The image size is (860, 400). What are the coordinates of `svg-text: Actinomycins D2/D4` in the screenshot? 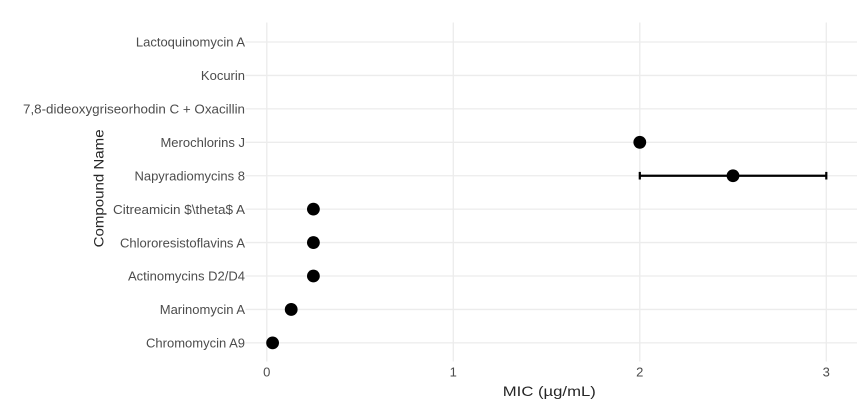 It's located at (186, 276).